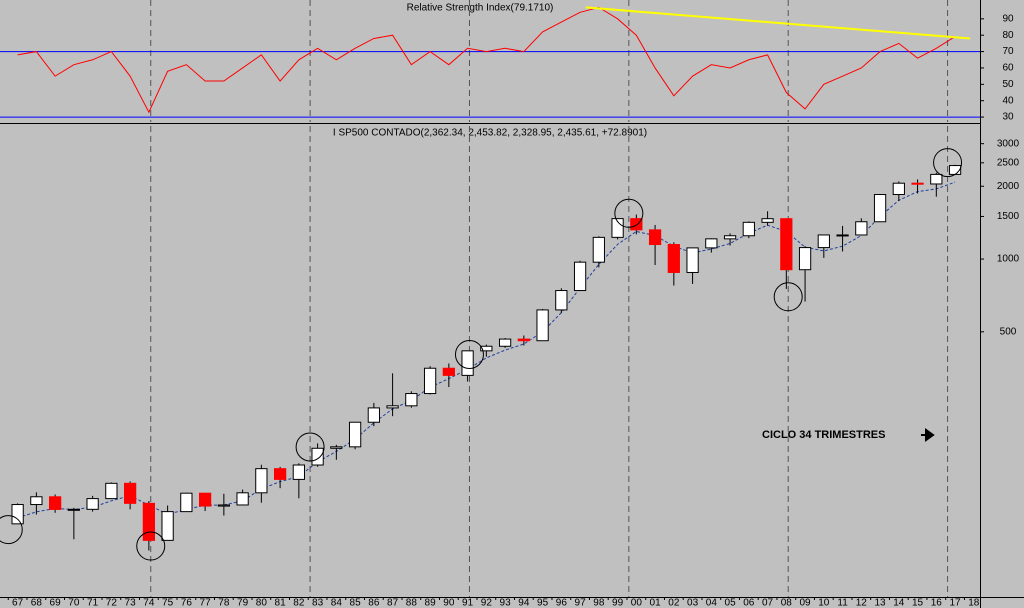 This screenshot has width=1024, height=608. I want to click on x-tick-label: 90, so click(449, 603).